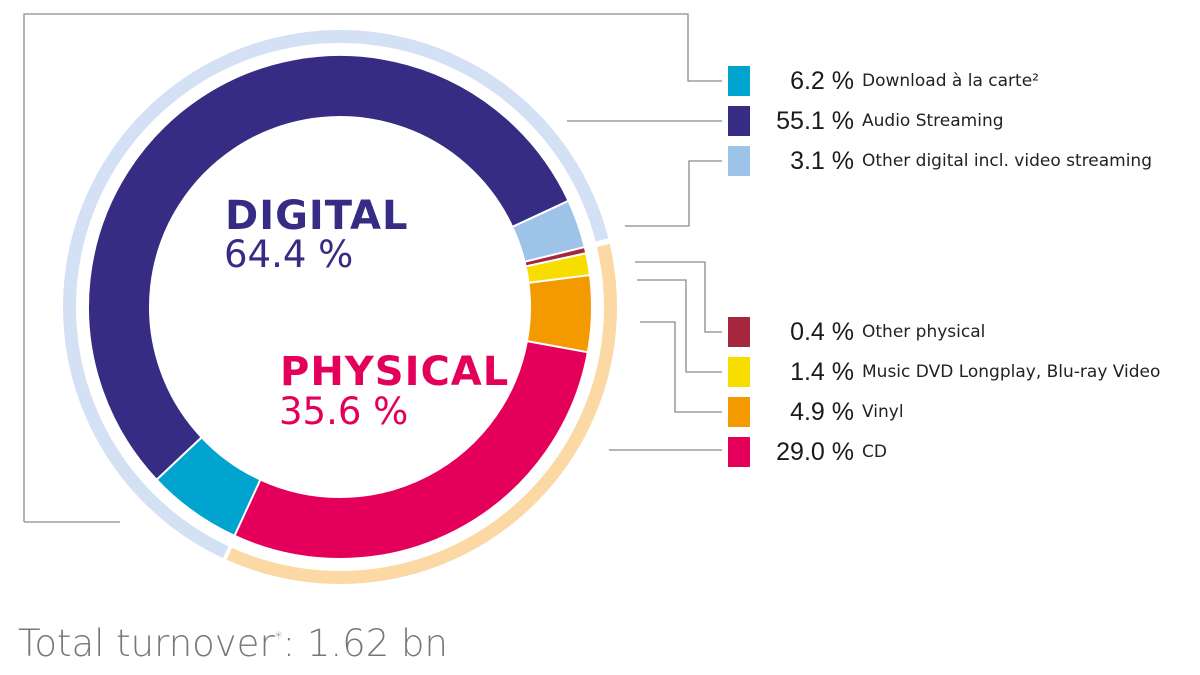  Describe the element at coordinates (815, 451) in the screenshot. I see `legend-pct: 29.0 %` at that location.